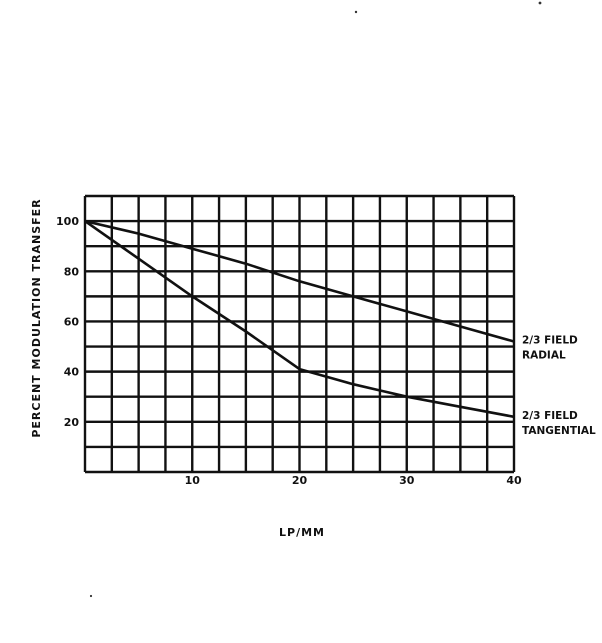 This screenshot has height=643, width=602. Describe the element at coordinates (300, 480) in the screenshot. I see `x-tick-label: 20` at that location.